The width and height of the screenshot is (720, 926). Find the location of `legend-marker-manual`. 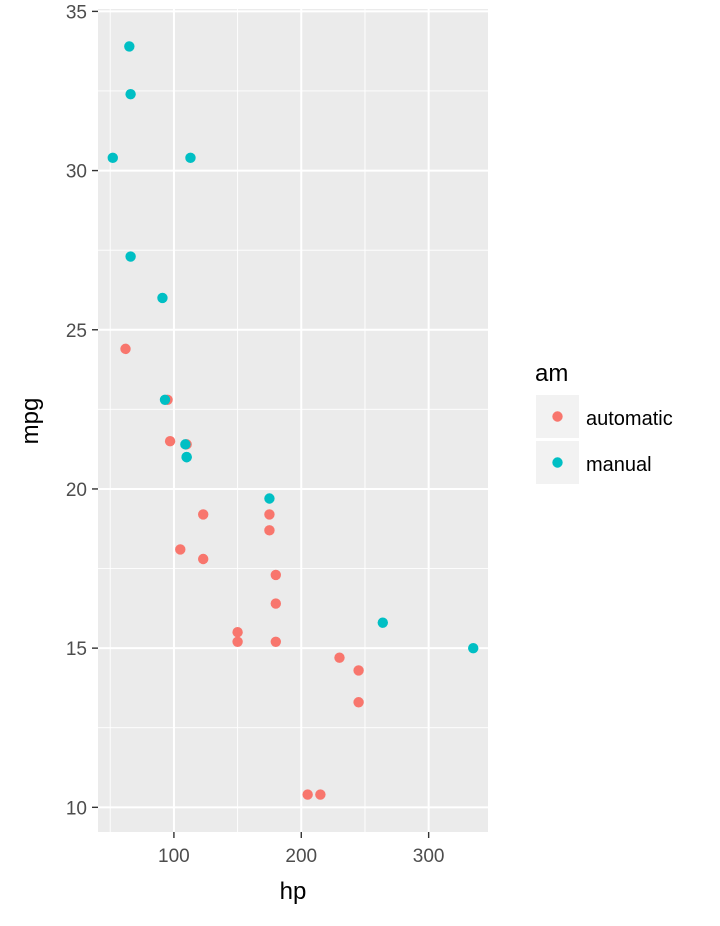

legend-marker-manual is located at coordinates (557, 462).